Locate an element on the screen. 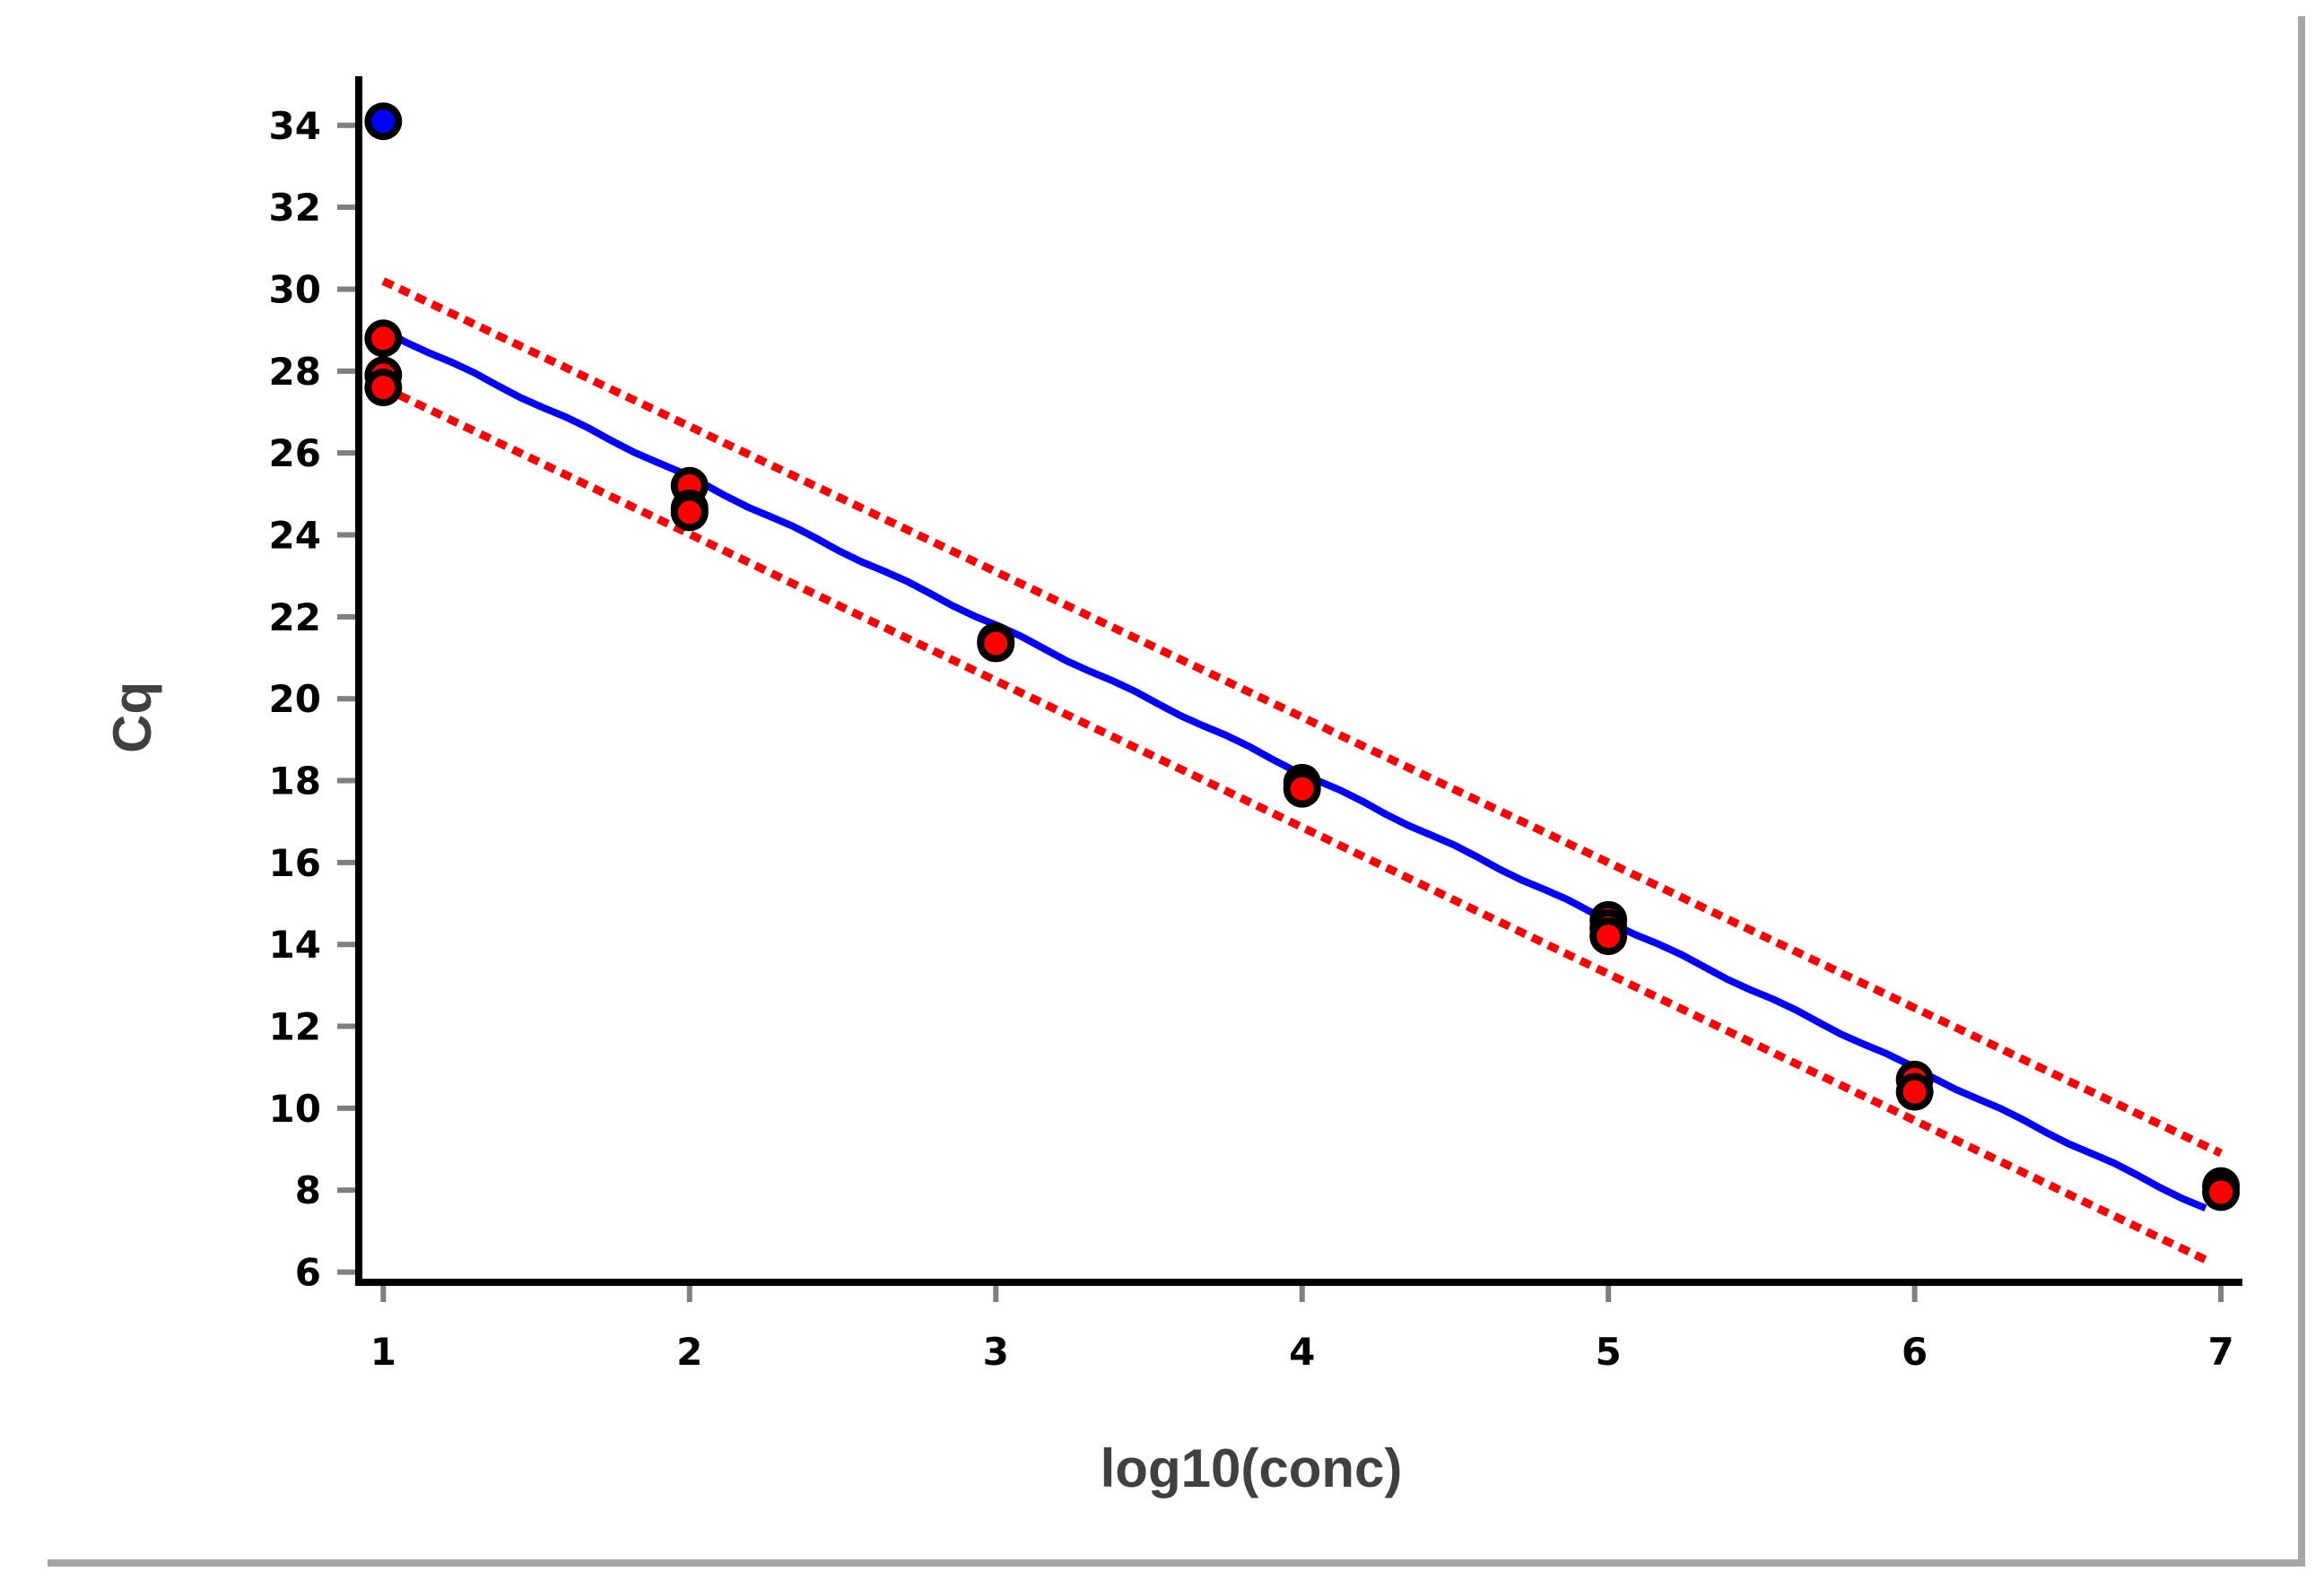 The height and width of the screenshot is (1580, 2324). y-tick-label: 28 is located at coordinates (295, 372).